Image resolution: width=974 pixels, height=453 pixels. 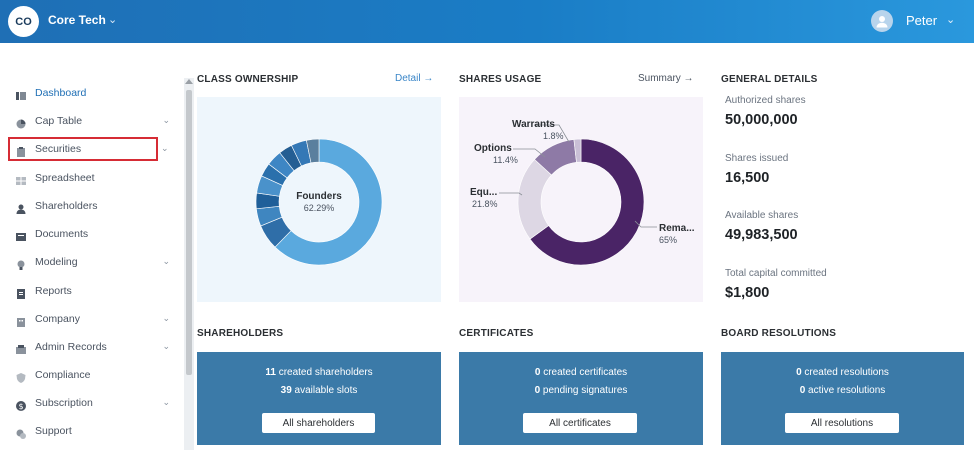 What do you see at coordinates (21, 376) in the screenshot?
I see `shield-icon` at bounding box center [21, 376].